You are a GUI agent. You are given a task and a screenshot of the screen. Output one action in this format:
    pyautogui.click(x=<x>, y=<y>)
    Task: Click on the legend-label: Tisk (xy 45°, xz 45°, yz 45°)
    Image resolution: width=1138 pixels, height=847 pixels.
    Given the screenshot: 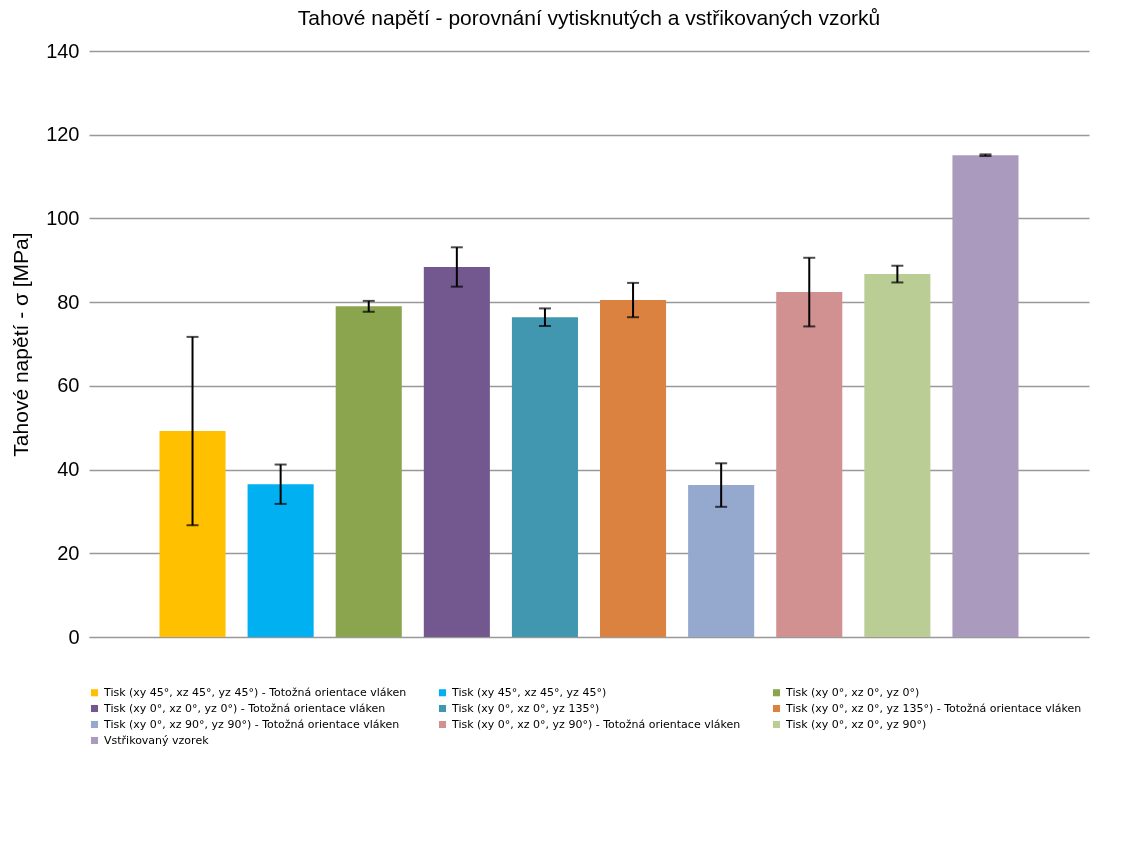 What is the action you would take?
    pyautogui.click(x=529, y=692)
    